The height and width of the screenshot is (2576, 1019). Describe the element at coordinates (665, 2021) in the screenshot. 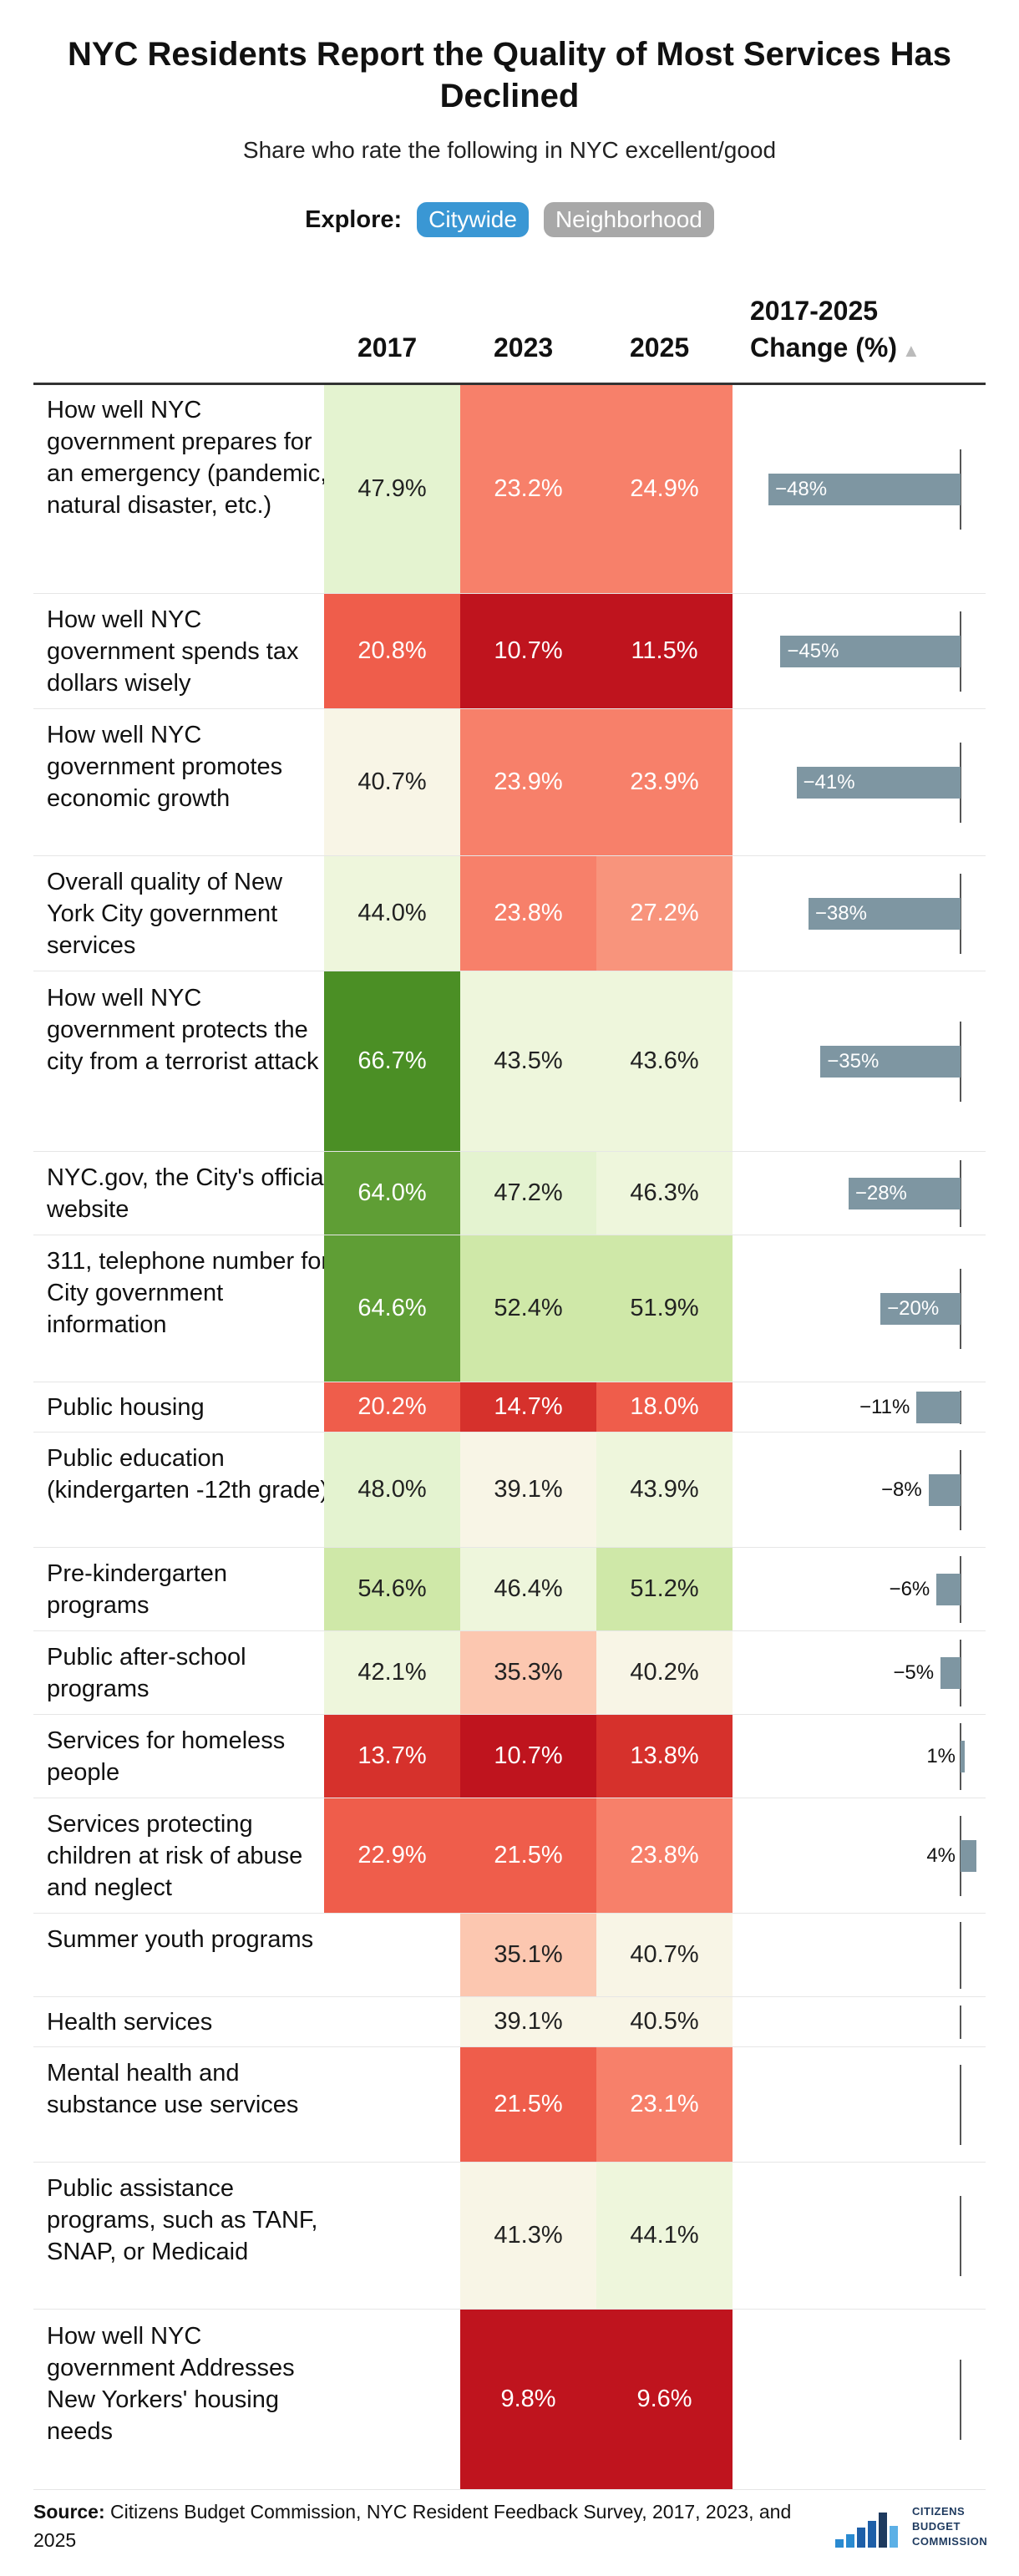

I see `value-cell-2025: 40.5%` at that location.